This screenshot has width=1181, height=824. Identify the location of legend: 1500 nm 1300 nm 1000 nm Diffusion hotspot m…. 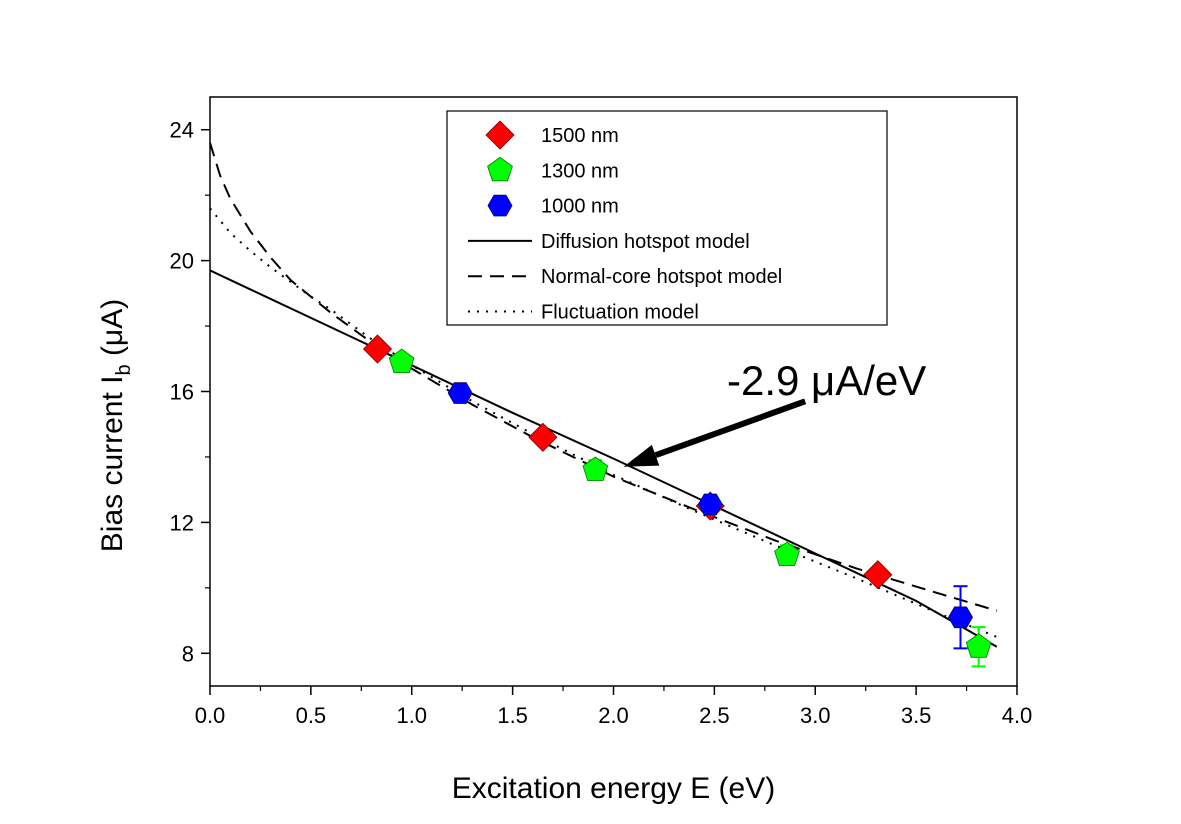
(667, 218).